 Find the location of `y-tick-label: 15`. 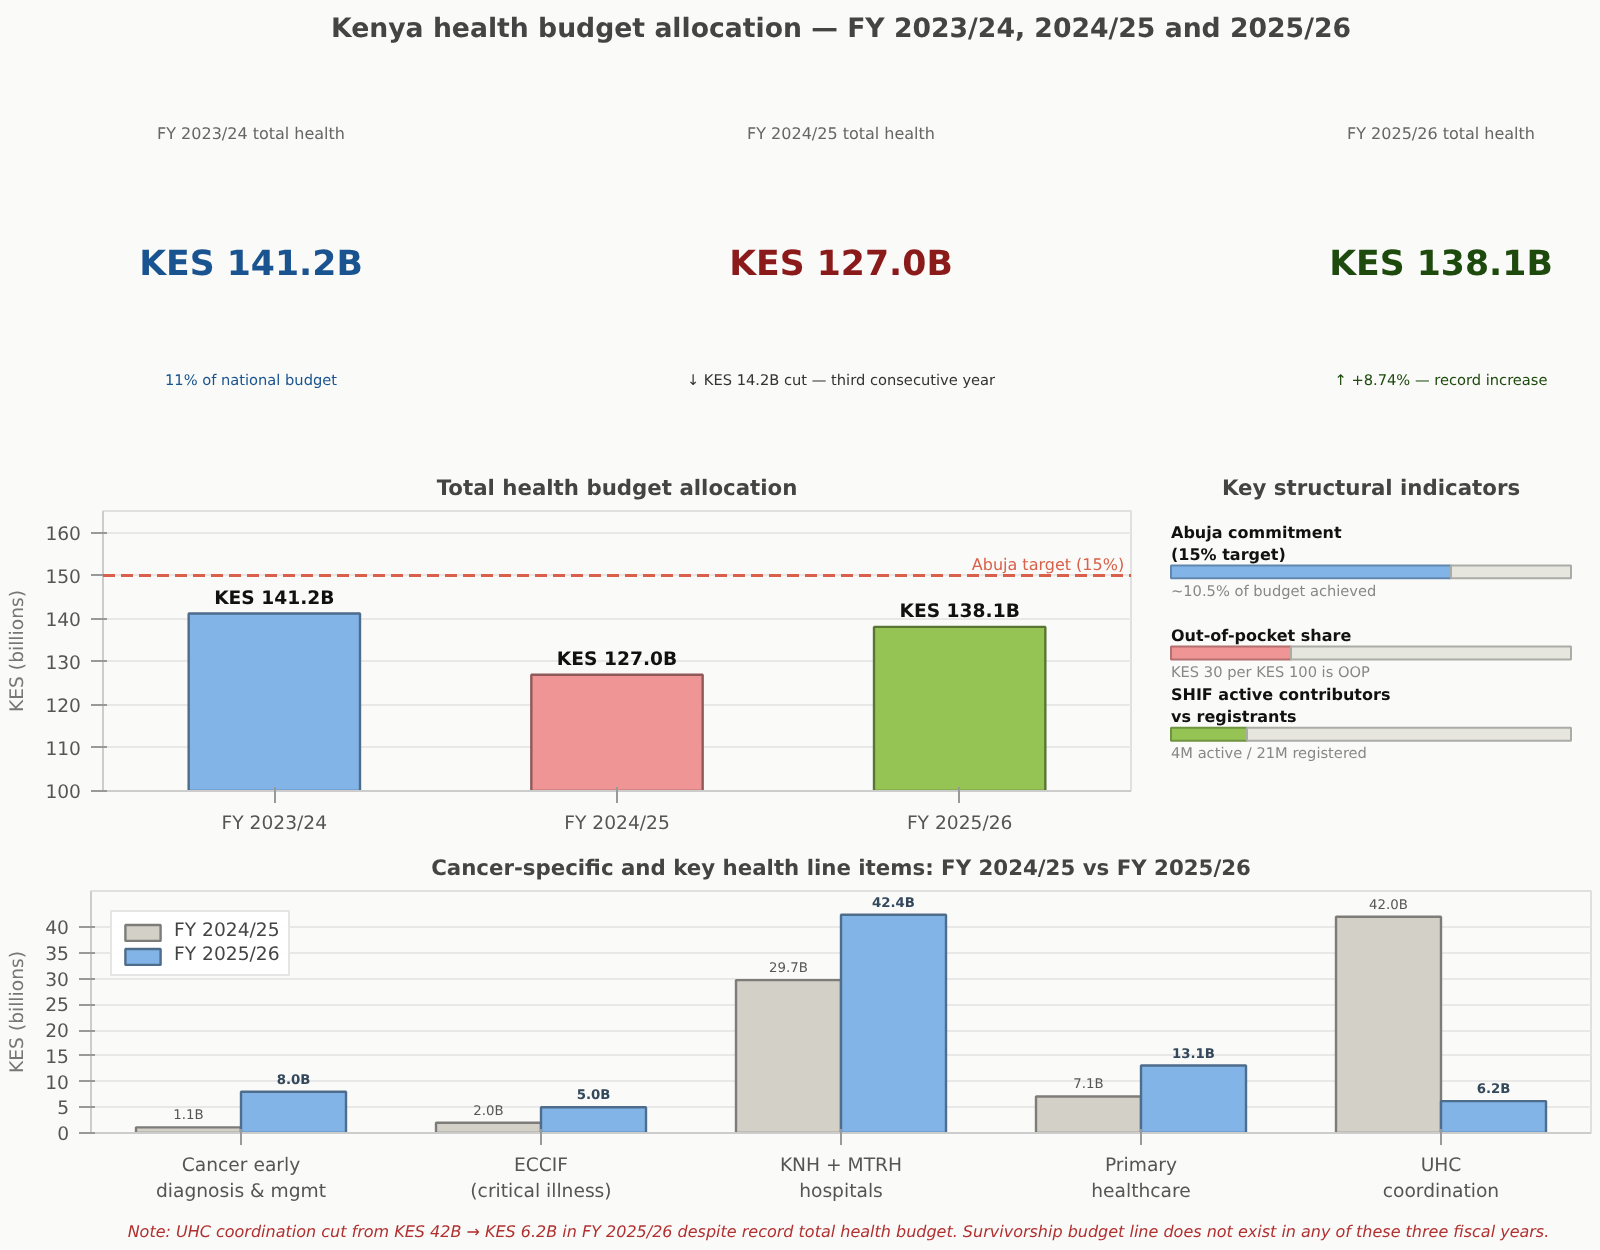

y-tick-label: 15 is located at coordinates (57, 1057).